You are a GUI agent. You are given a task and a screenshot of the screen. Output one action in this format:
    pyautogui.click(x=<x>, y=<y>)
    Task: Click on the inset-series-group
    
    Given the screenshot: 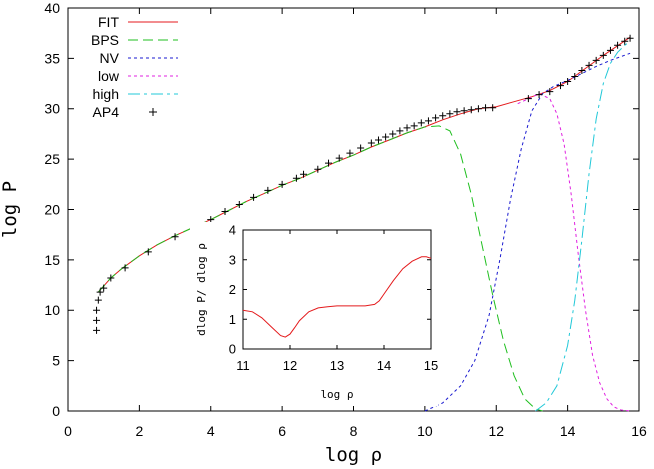 What is the action you would take?
    pyautogui.click(x=337, y=297)
    